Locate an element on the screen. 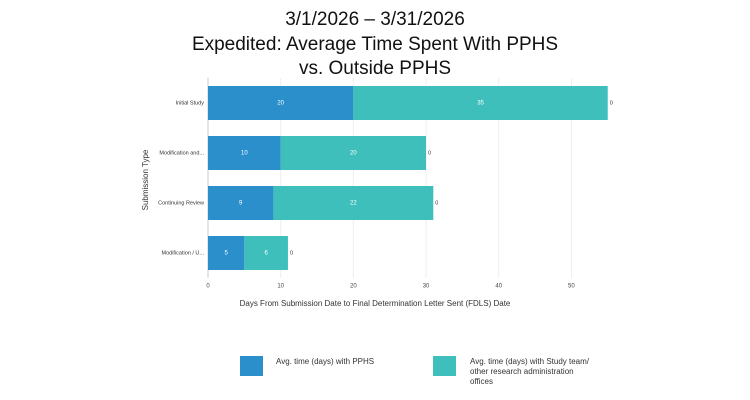 Image resolution: width=750 pixels, height=400 pixels. value-label: 22 is located at coordinates (353, 204).